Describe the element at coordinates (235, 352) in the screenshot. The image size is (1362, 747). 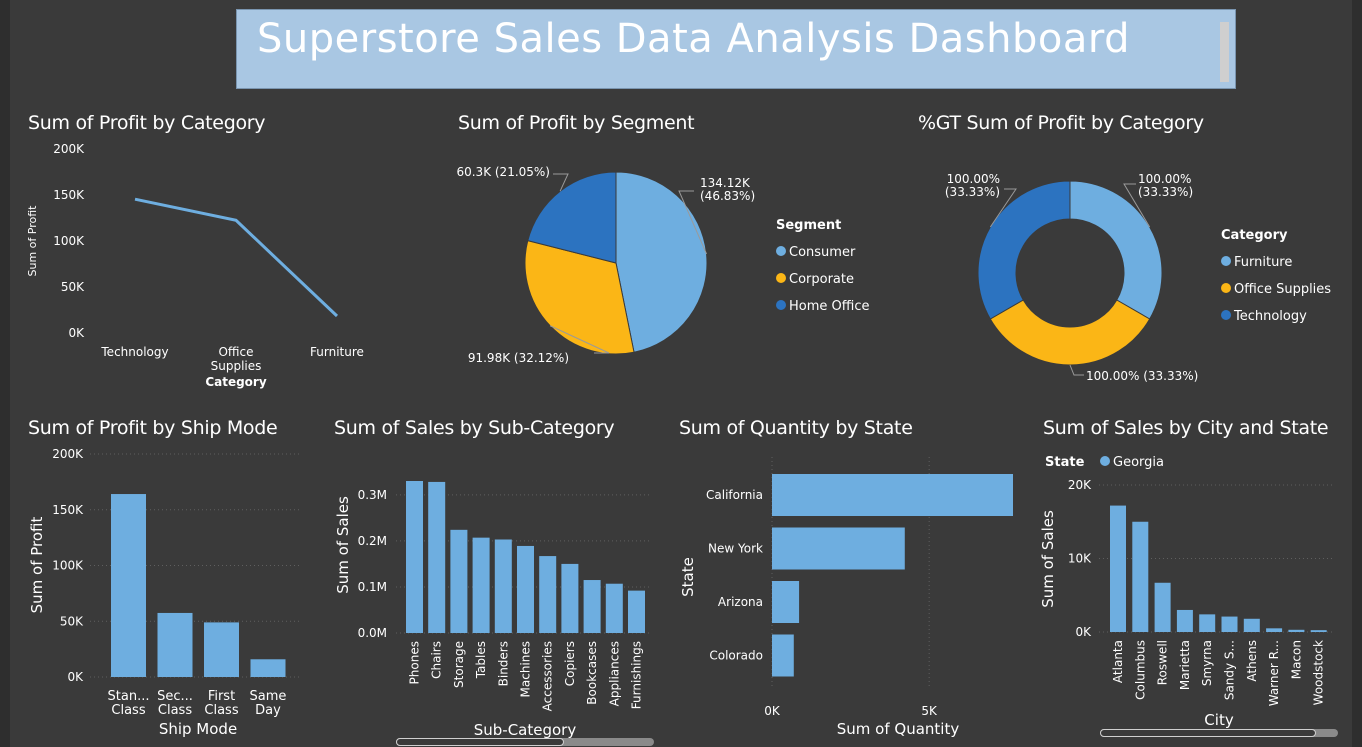
I see `x-tick-label: Office` at that location.